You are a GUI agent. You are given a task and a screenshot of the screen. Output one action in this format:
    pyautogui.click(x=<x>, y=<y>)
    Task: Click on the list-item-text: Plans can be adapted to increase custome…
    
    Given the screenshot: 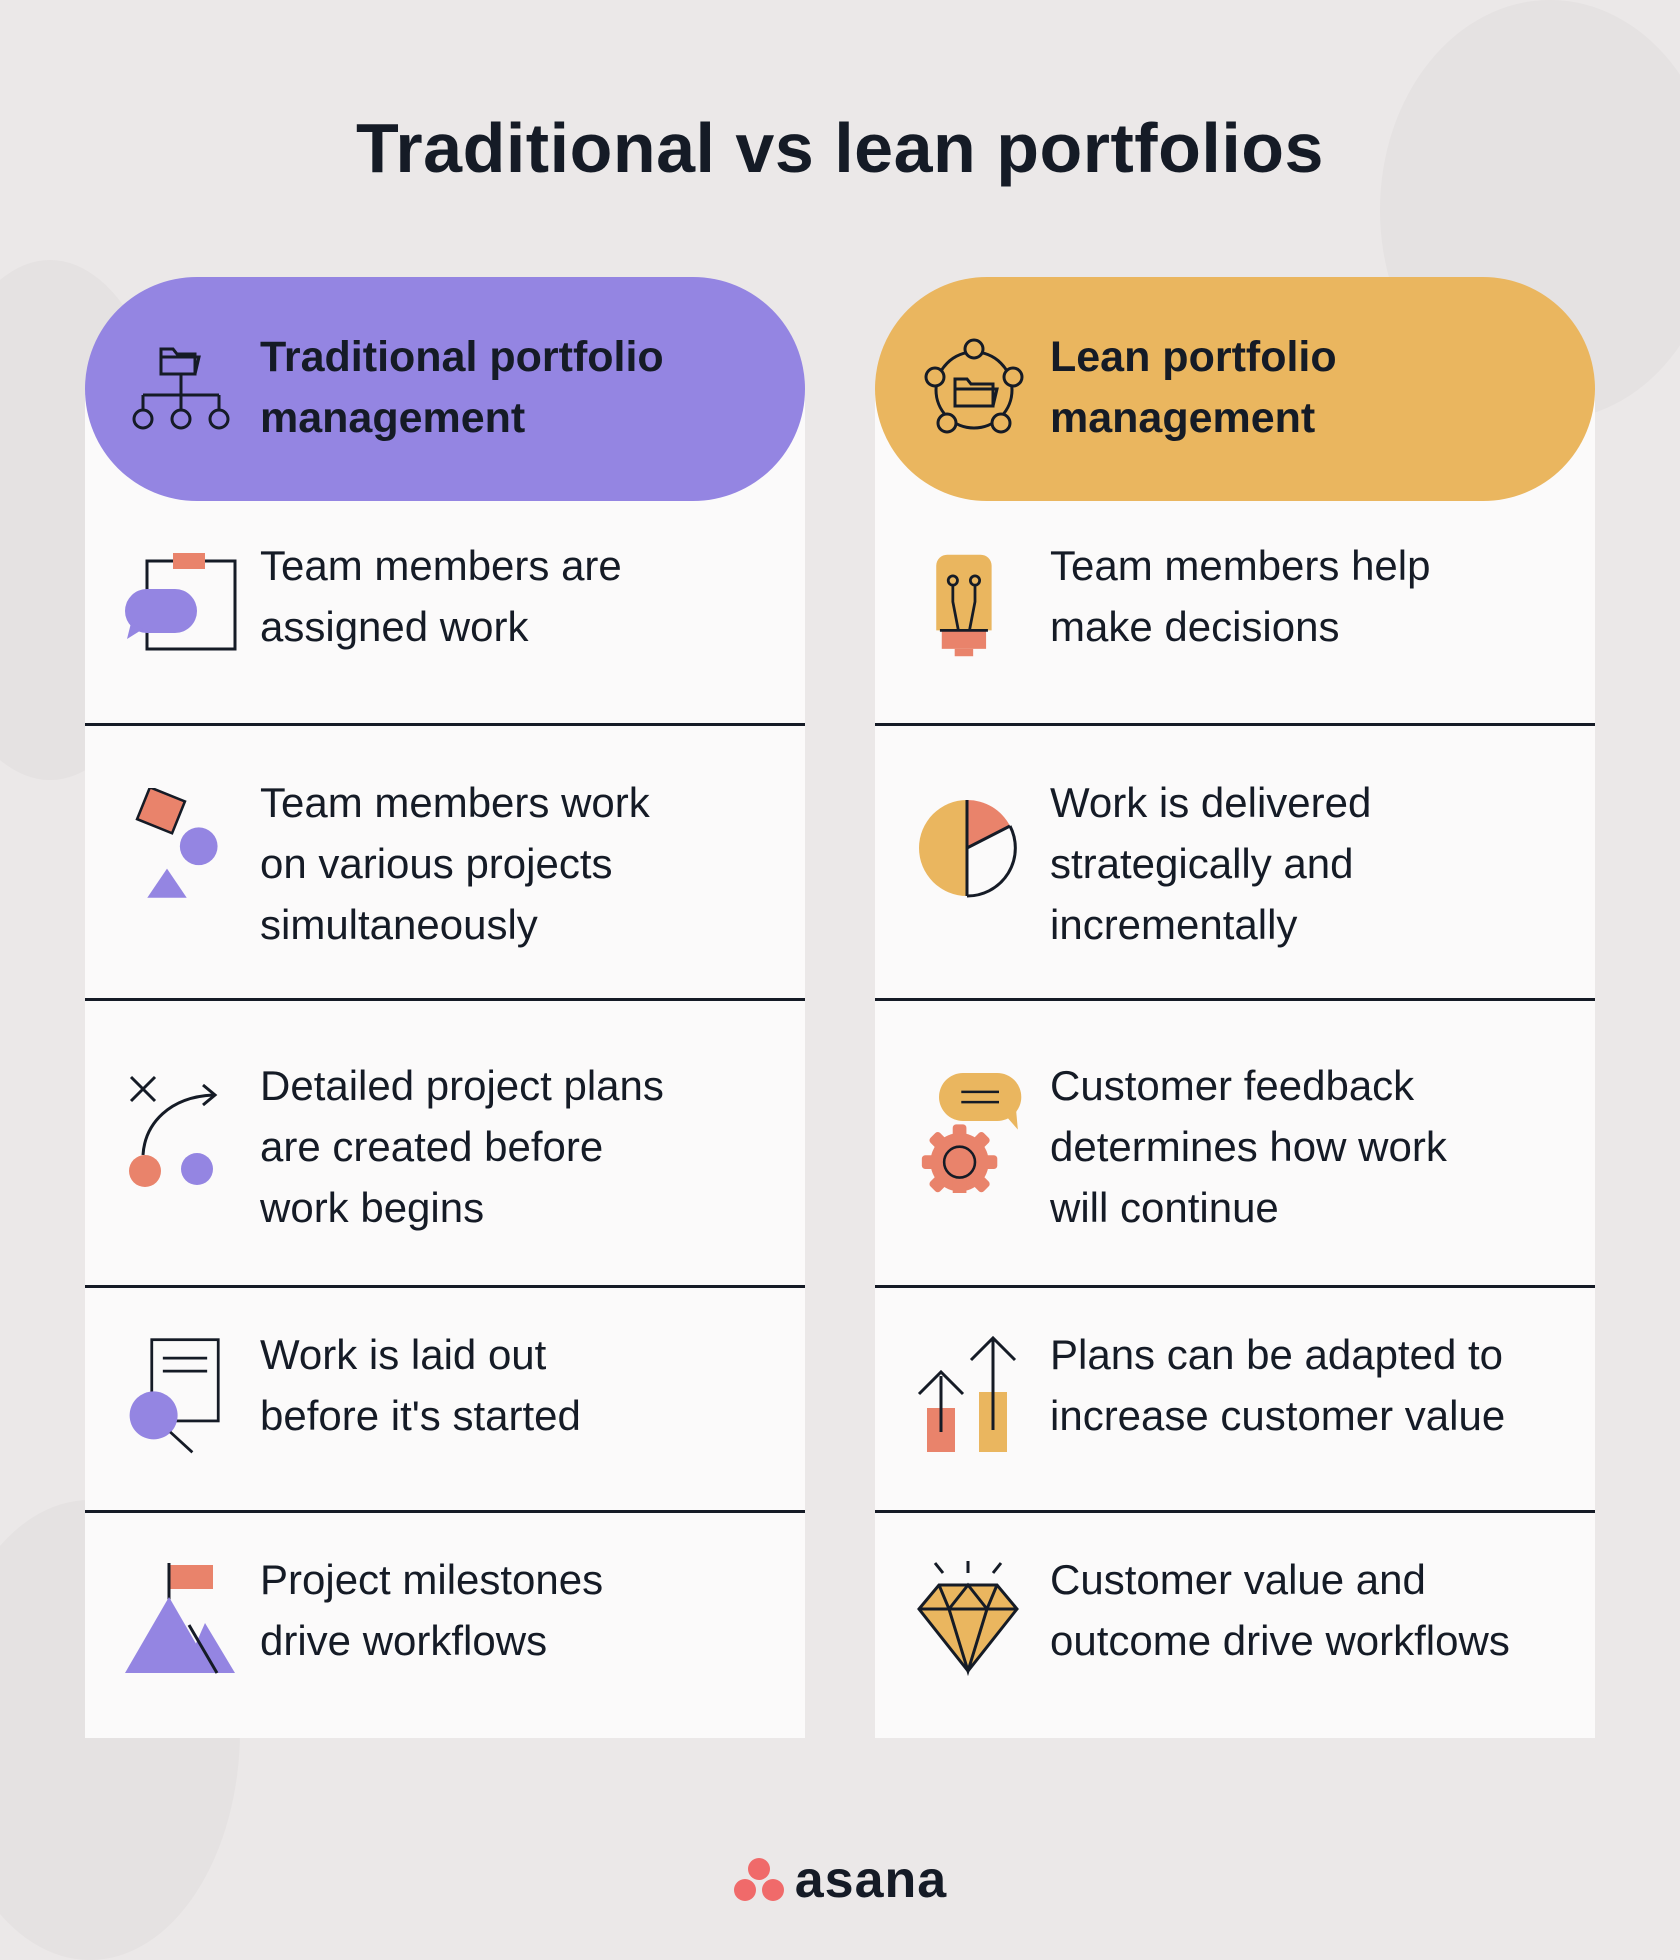 What is the action you would take?
    pyautogui.click(x=1315, y=1385)
    